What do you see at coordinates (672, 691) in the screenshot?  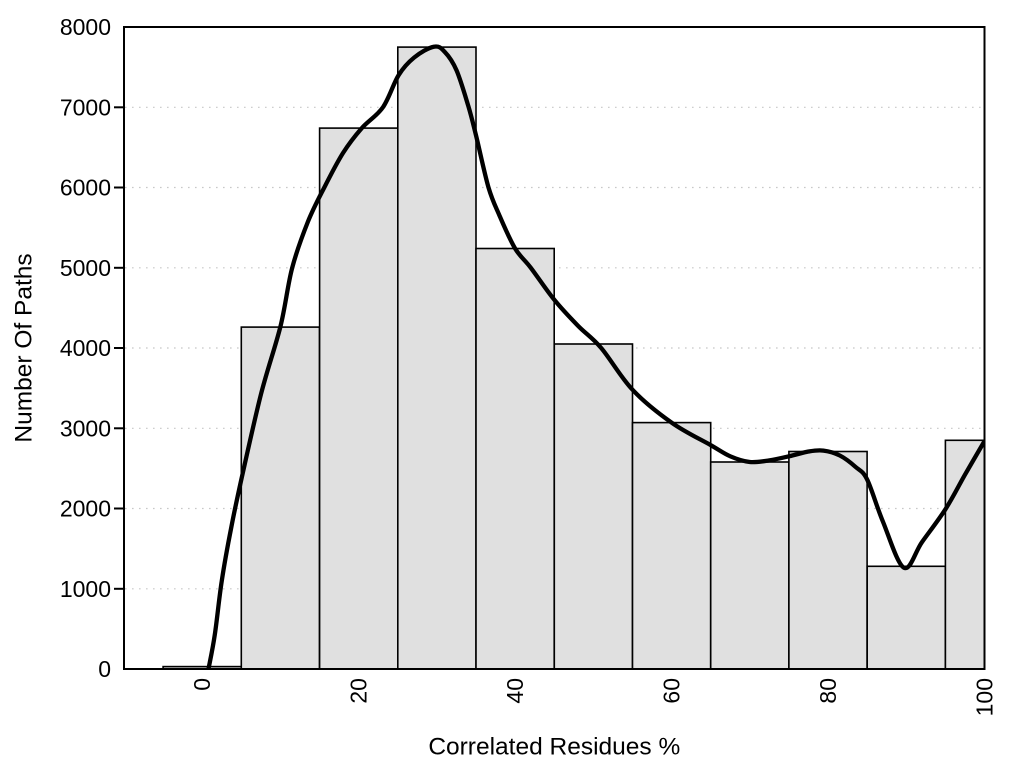 I see `x-tick-label: 60` at bounding box center [672, 691].